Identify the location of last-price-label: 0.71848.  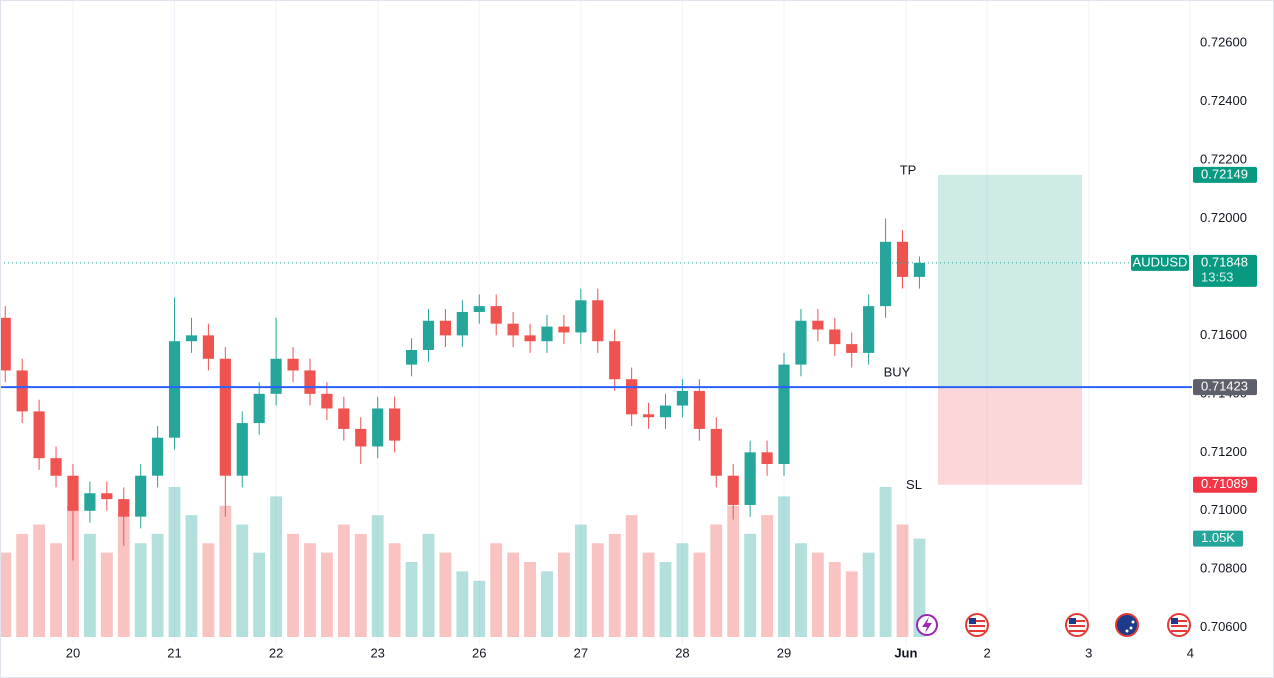
(1224, 261).